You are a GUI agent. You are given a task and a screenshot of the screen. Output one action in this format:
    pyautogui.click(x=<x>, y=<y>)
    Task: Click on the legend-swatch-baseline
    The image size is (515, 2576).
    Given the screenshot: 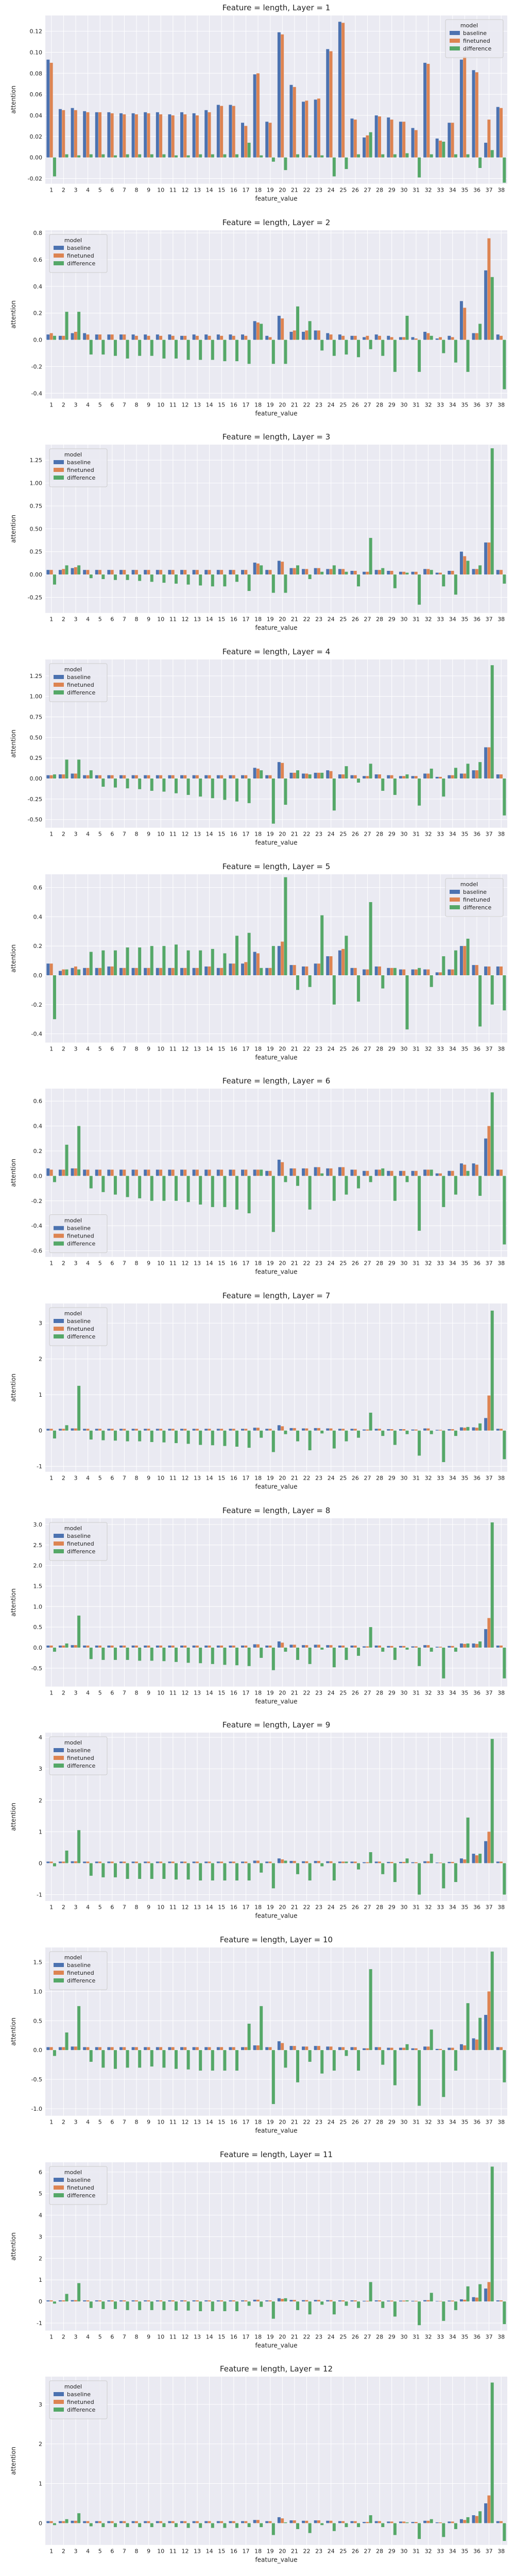 What is the action you would take?
    pyautogui.click(x=59, y=1750)
    